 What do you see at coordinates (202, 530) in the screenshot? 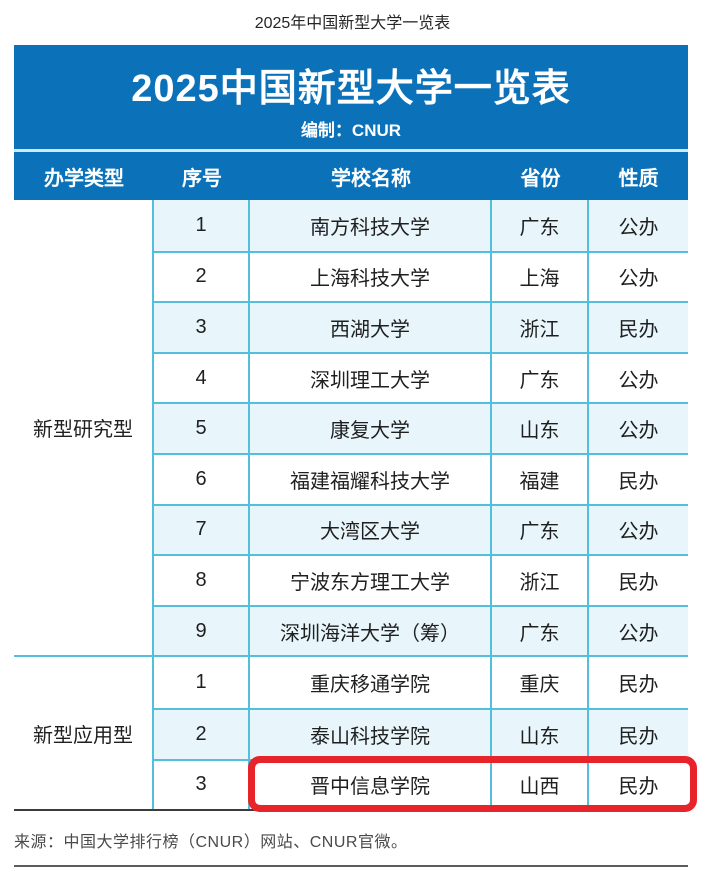
I see `cell-seq: 7` at bounding box center [202, 530].